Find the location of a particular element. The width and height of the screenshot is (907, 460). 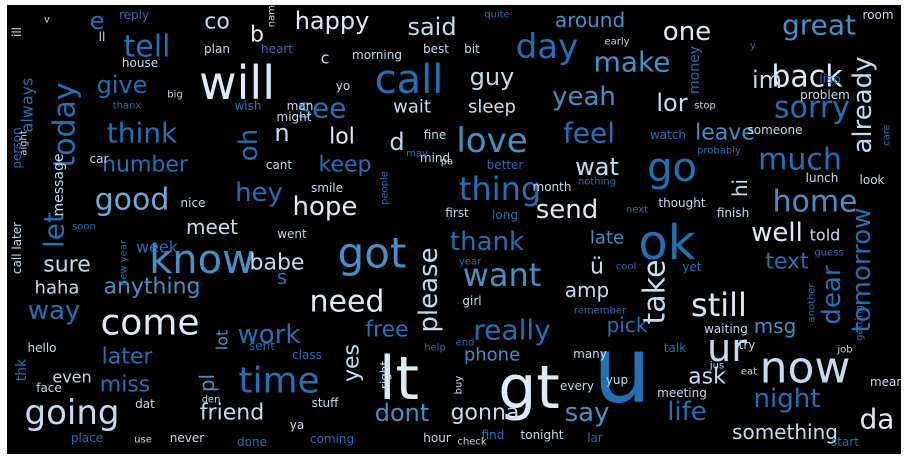

word-mean: mean is located at coordinates (885, 382).